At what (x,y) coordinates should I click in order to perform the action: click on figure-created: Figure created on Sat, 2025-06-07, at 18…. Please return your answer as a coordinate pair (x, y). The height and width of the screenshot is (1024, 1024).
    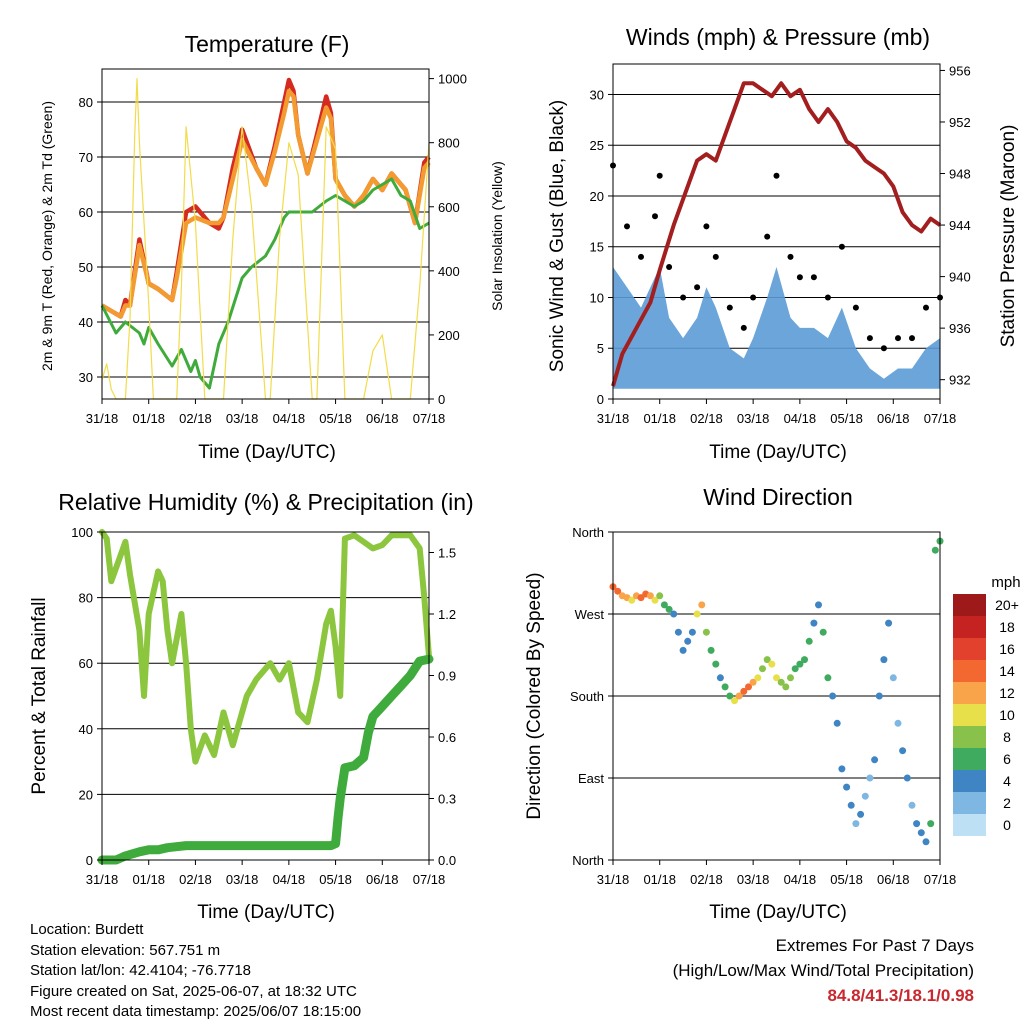
    Looking at the image, I should click on (193, 991).